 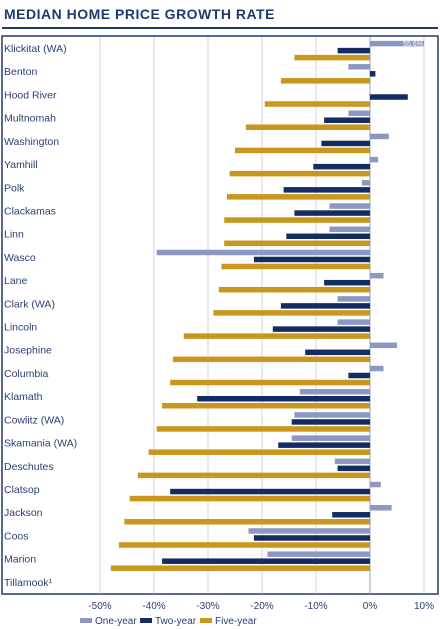 What do you see at coordinates (23, 397) in the screenshot?
I see `category-label: Klamath` at bounding box center [23, 397].